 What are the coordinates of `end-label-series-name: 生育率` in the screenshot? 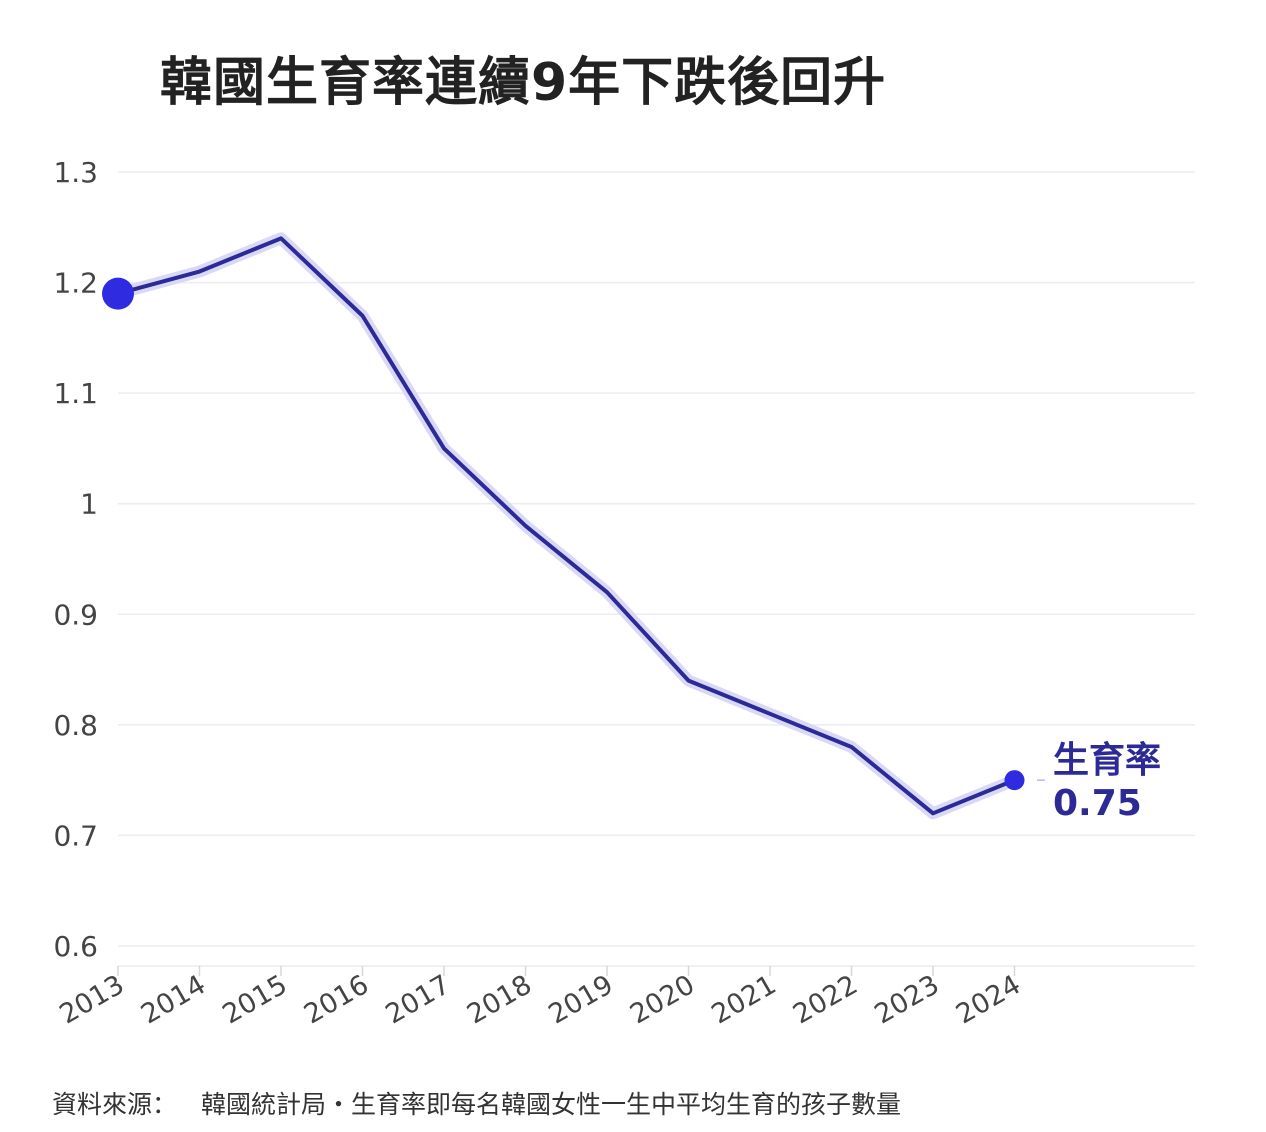 It's located at (1107, 760).